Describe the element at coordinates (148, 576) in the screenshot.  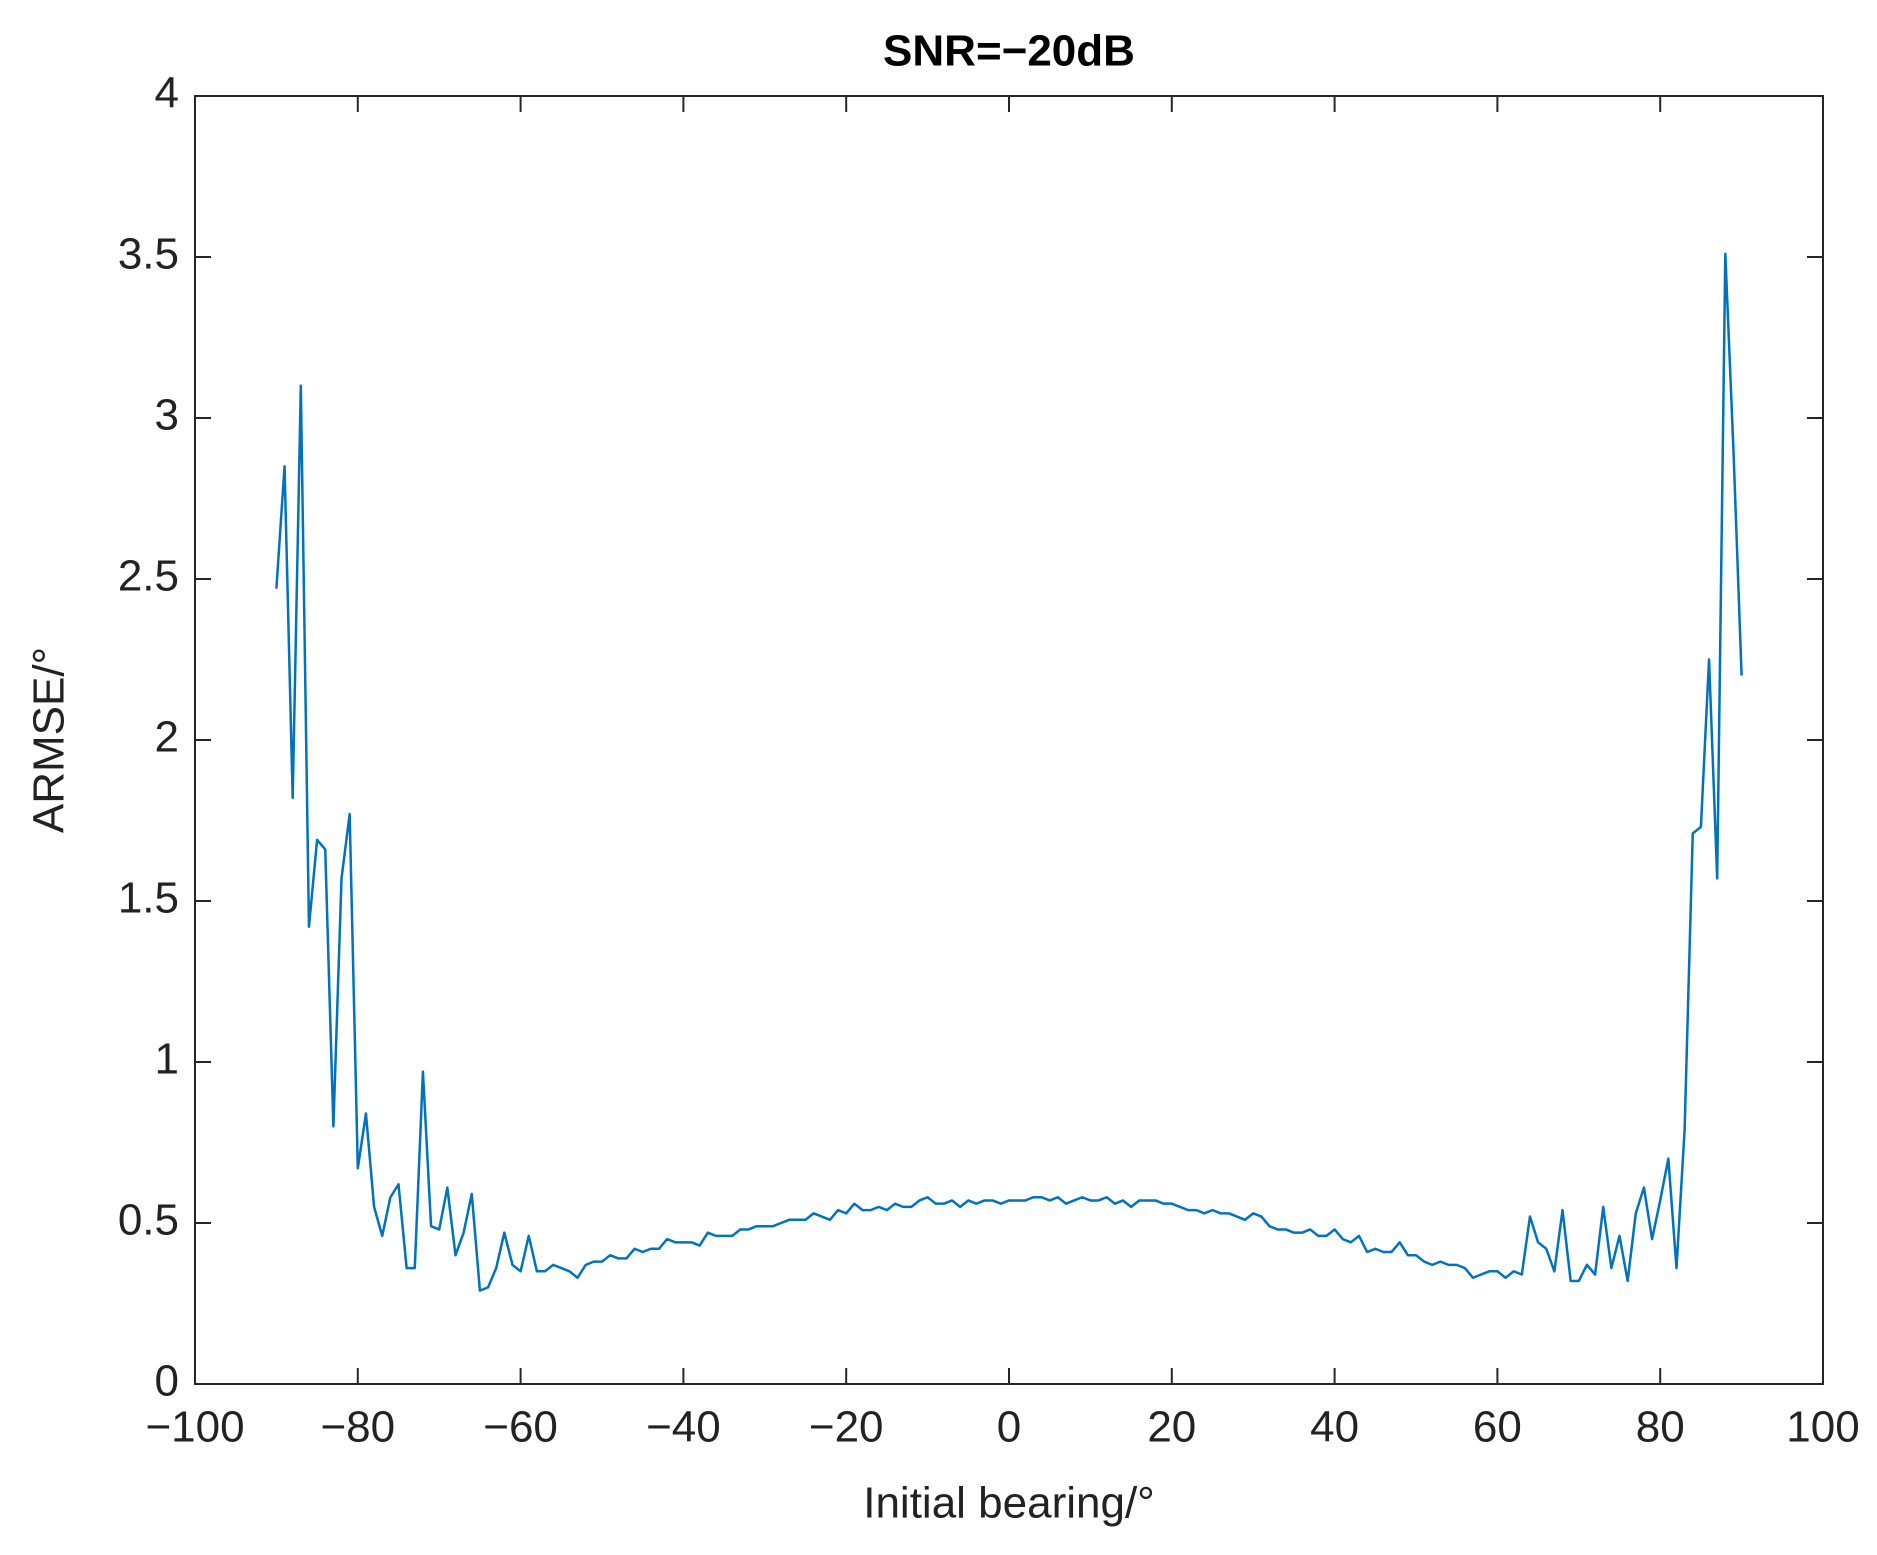
I see `y-tick-label: 2.5` at that location.